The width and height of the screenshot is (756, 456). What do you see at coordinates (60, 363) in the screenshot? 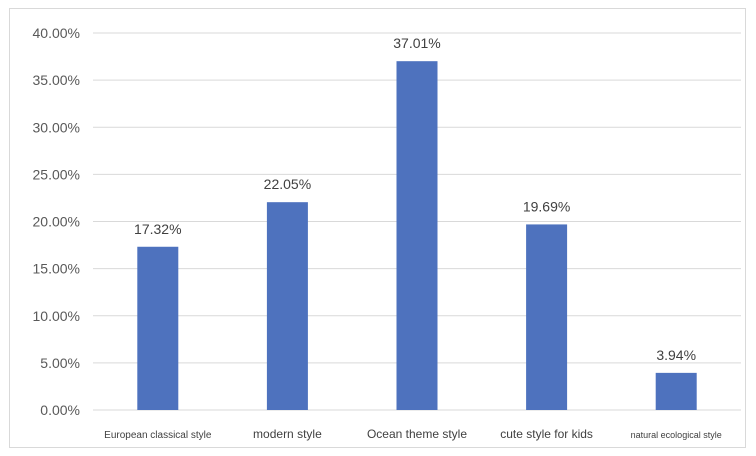
I see `y-tick-label: 5.00%` at bounding box center [60, 363].